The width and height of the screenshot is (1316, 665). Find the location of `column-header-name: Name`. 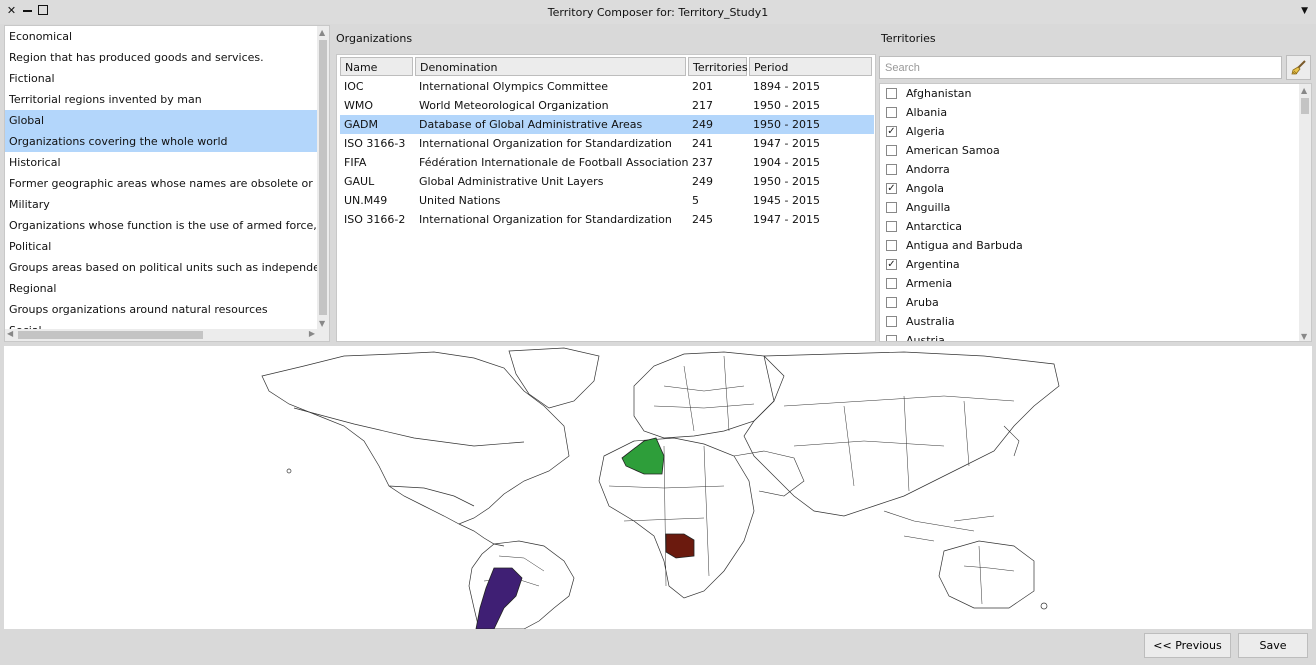

column-header-name: Name is located at coordinates (376, 66).